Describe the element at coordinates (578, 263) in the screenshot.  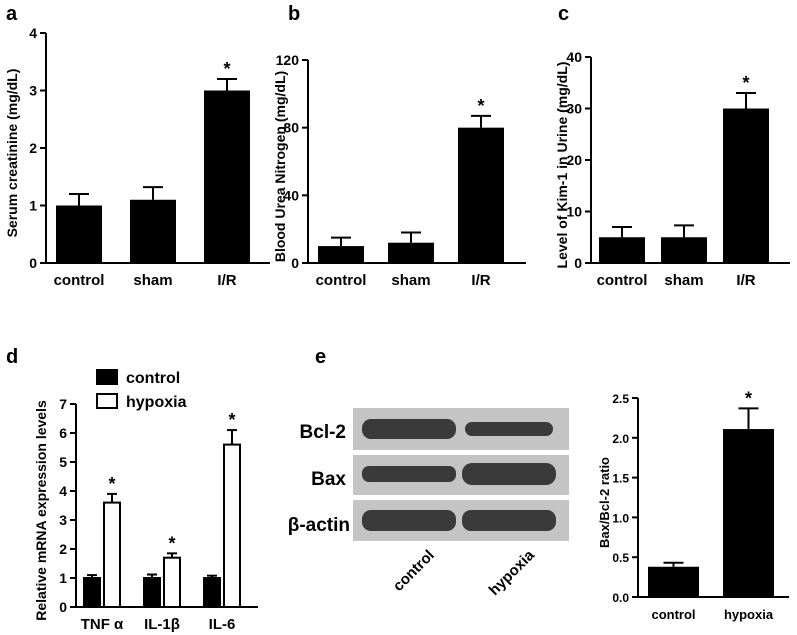
I see `y-tick-label-c: 0` at that location.